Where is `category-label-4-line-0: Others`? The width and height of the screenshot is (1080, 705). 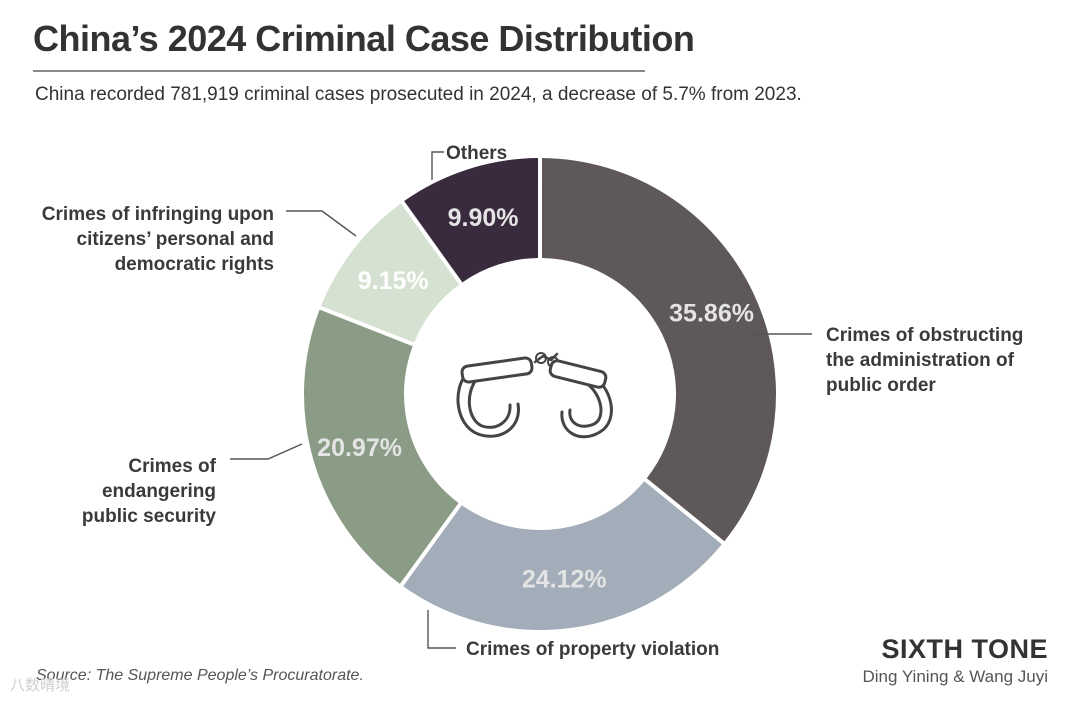 category-label-4-line-0: Others is located at coordinates (476, 153).